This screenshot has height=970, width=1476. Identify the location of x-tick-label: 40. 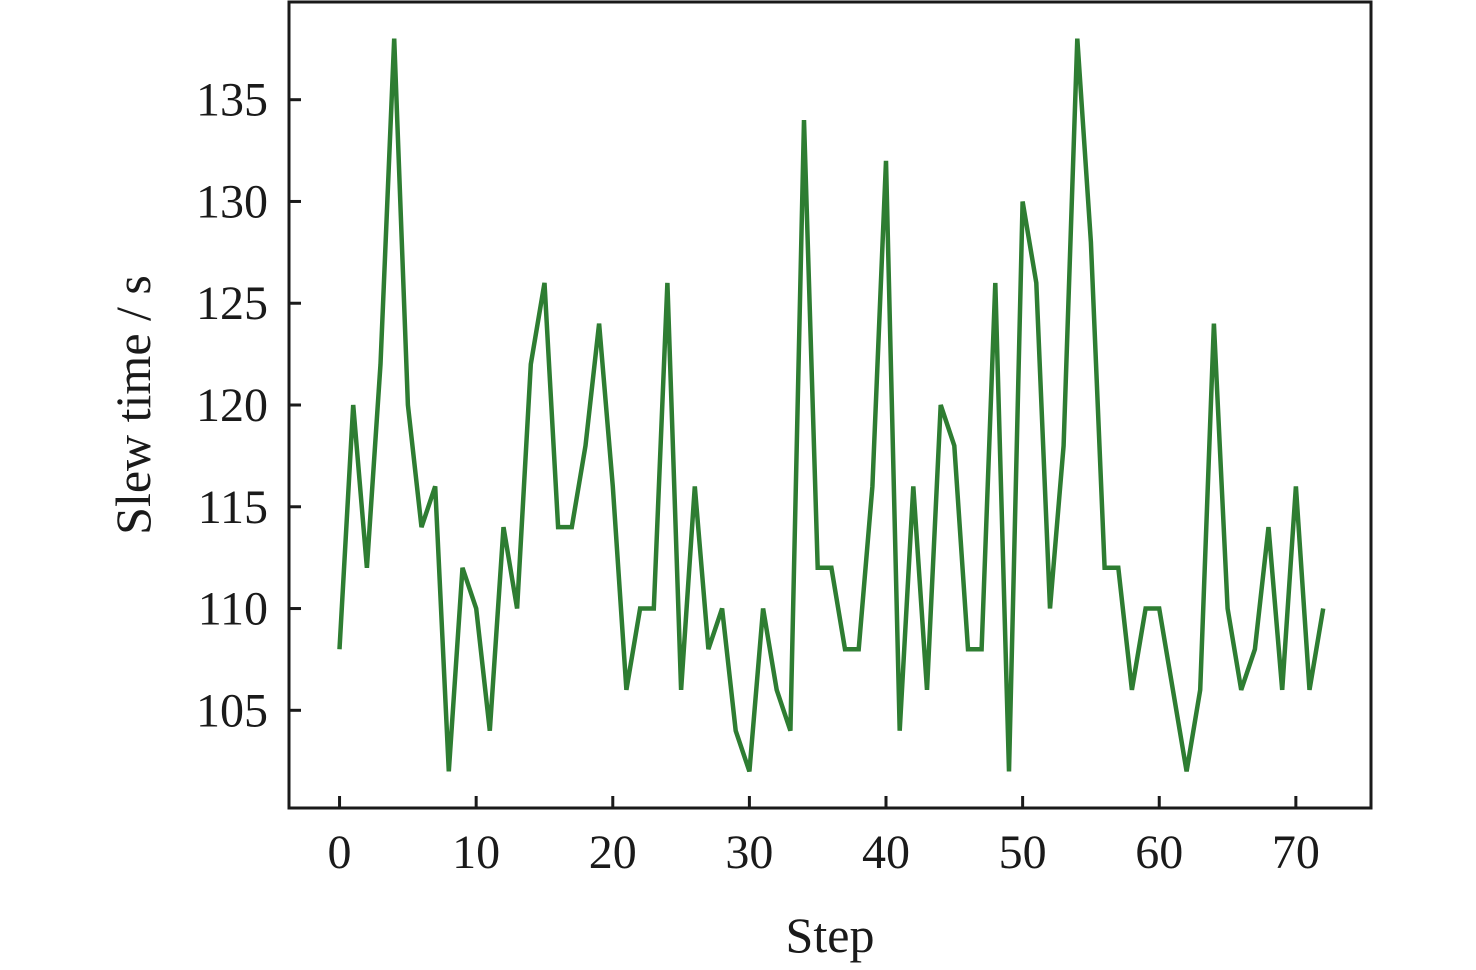
(886, 852).